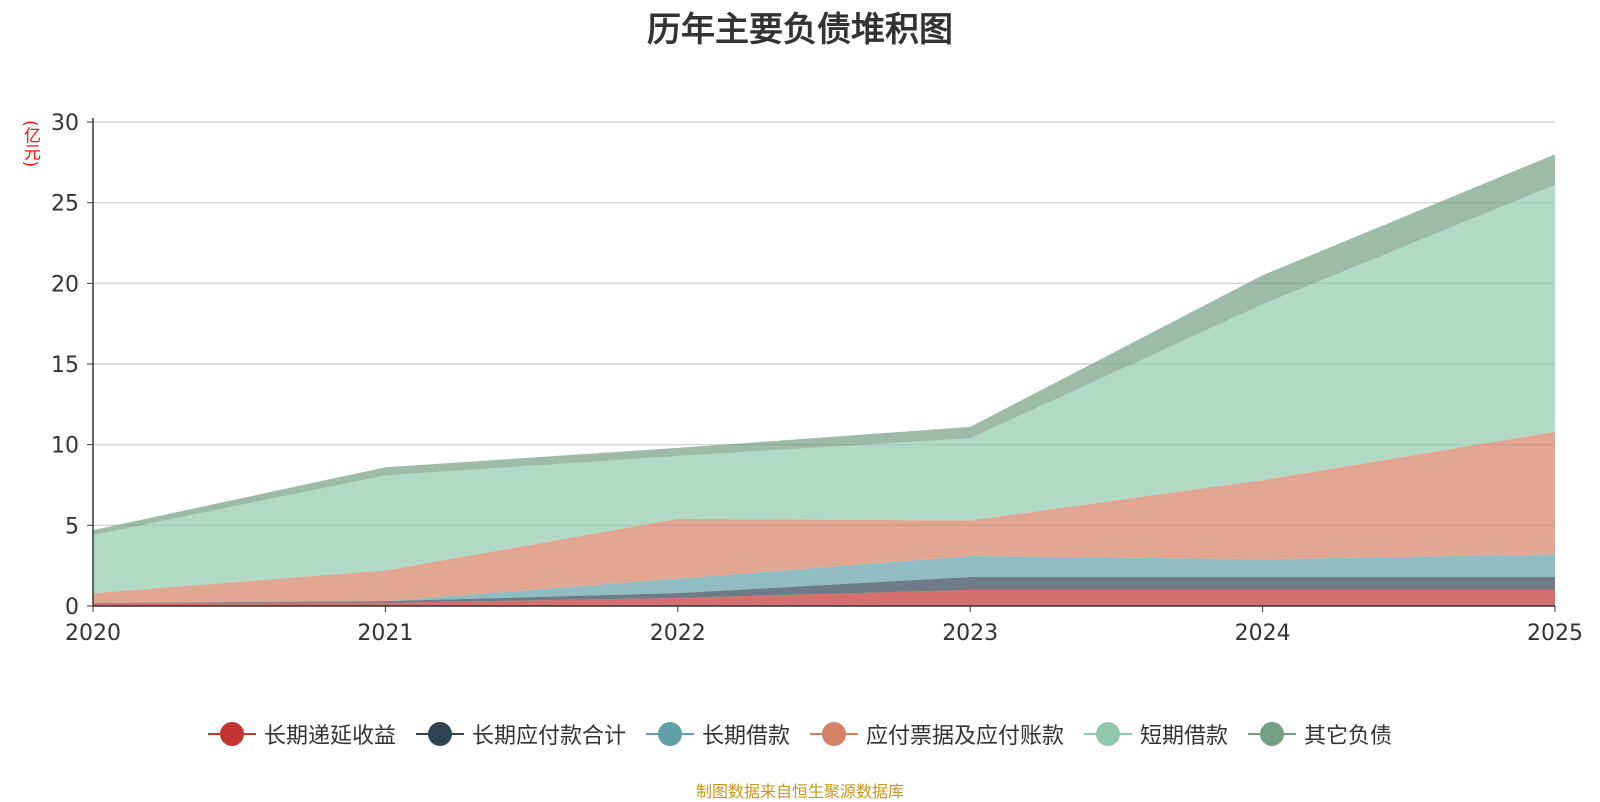 The height and width of the screenshot is (802, 1600). Describe the element at coordinates (548, 736) in the screenshot. I see `legend-label: 长期应付款合计` at that location.